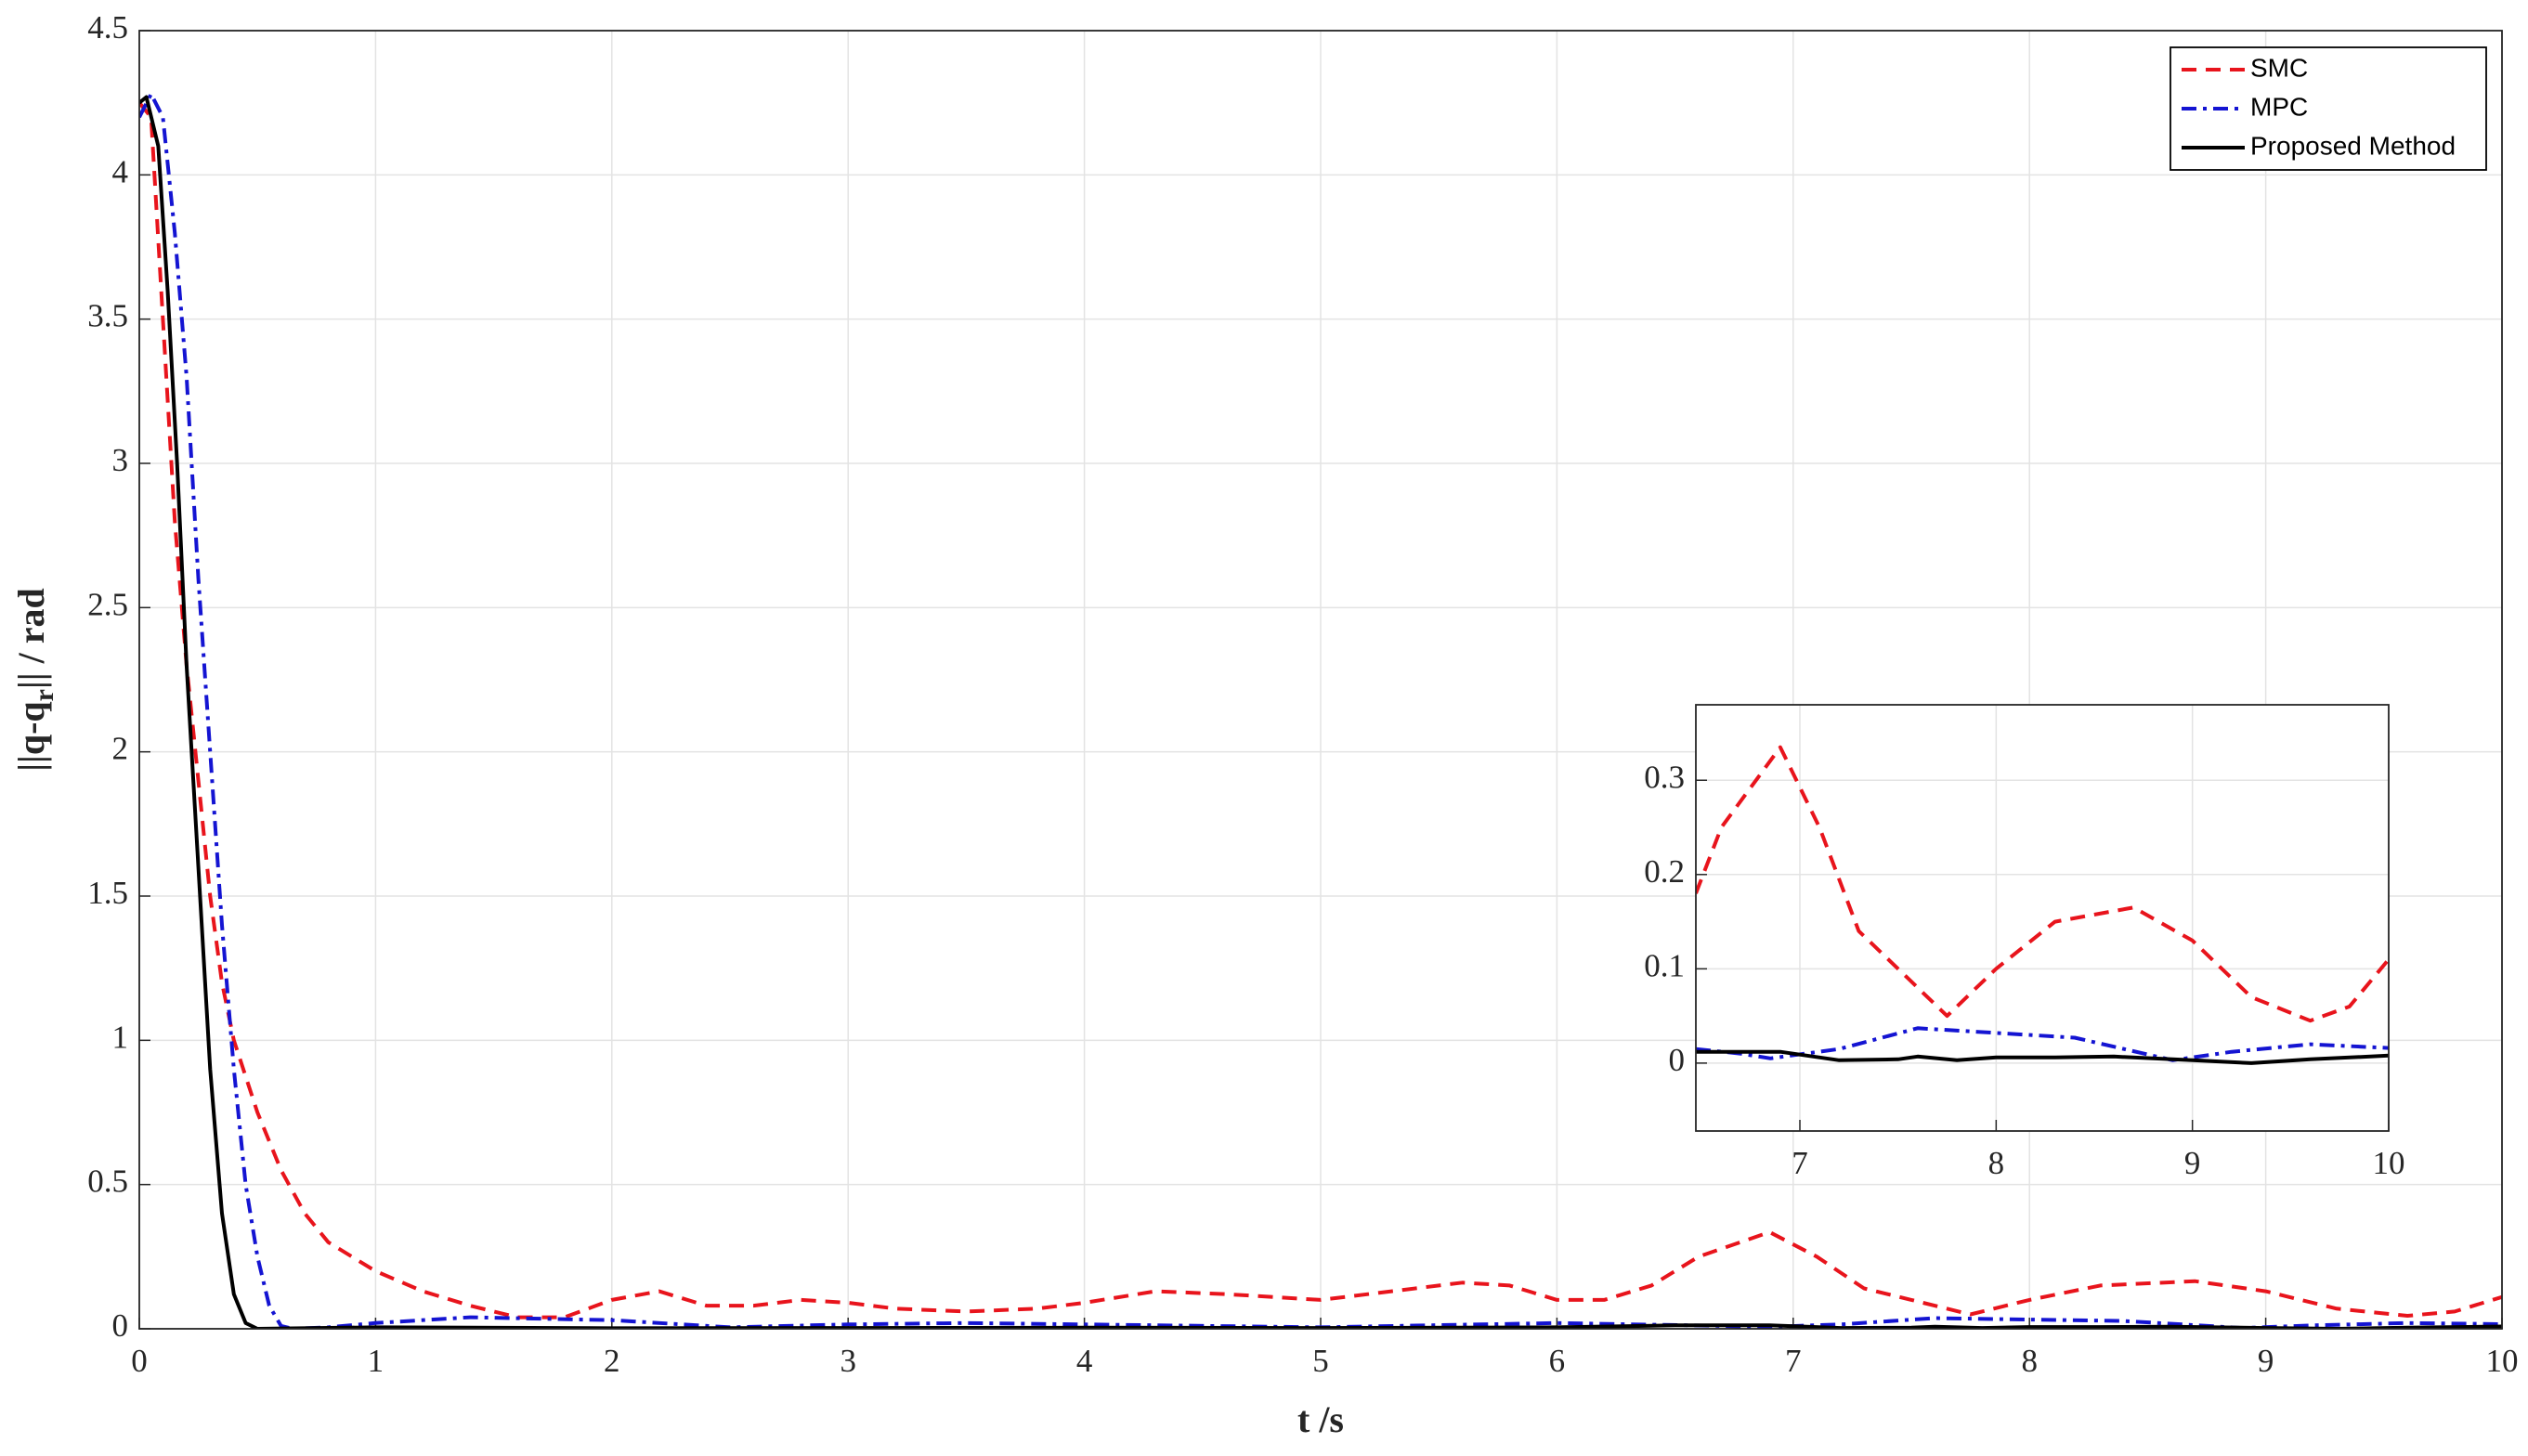 This screenshot has width=2528, height=1456. I want to click on y-label-part: ||q-q, so click(31, 736).